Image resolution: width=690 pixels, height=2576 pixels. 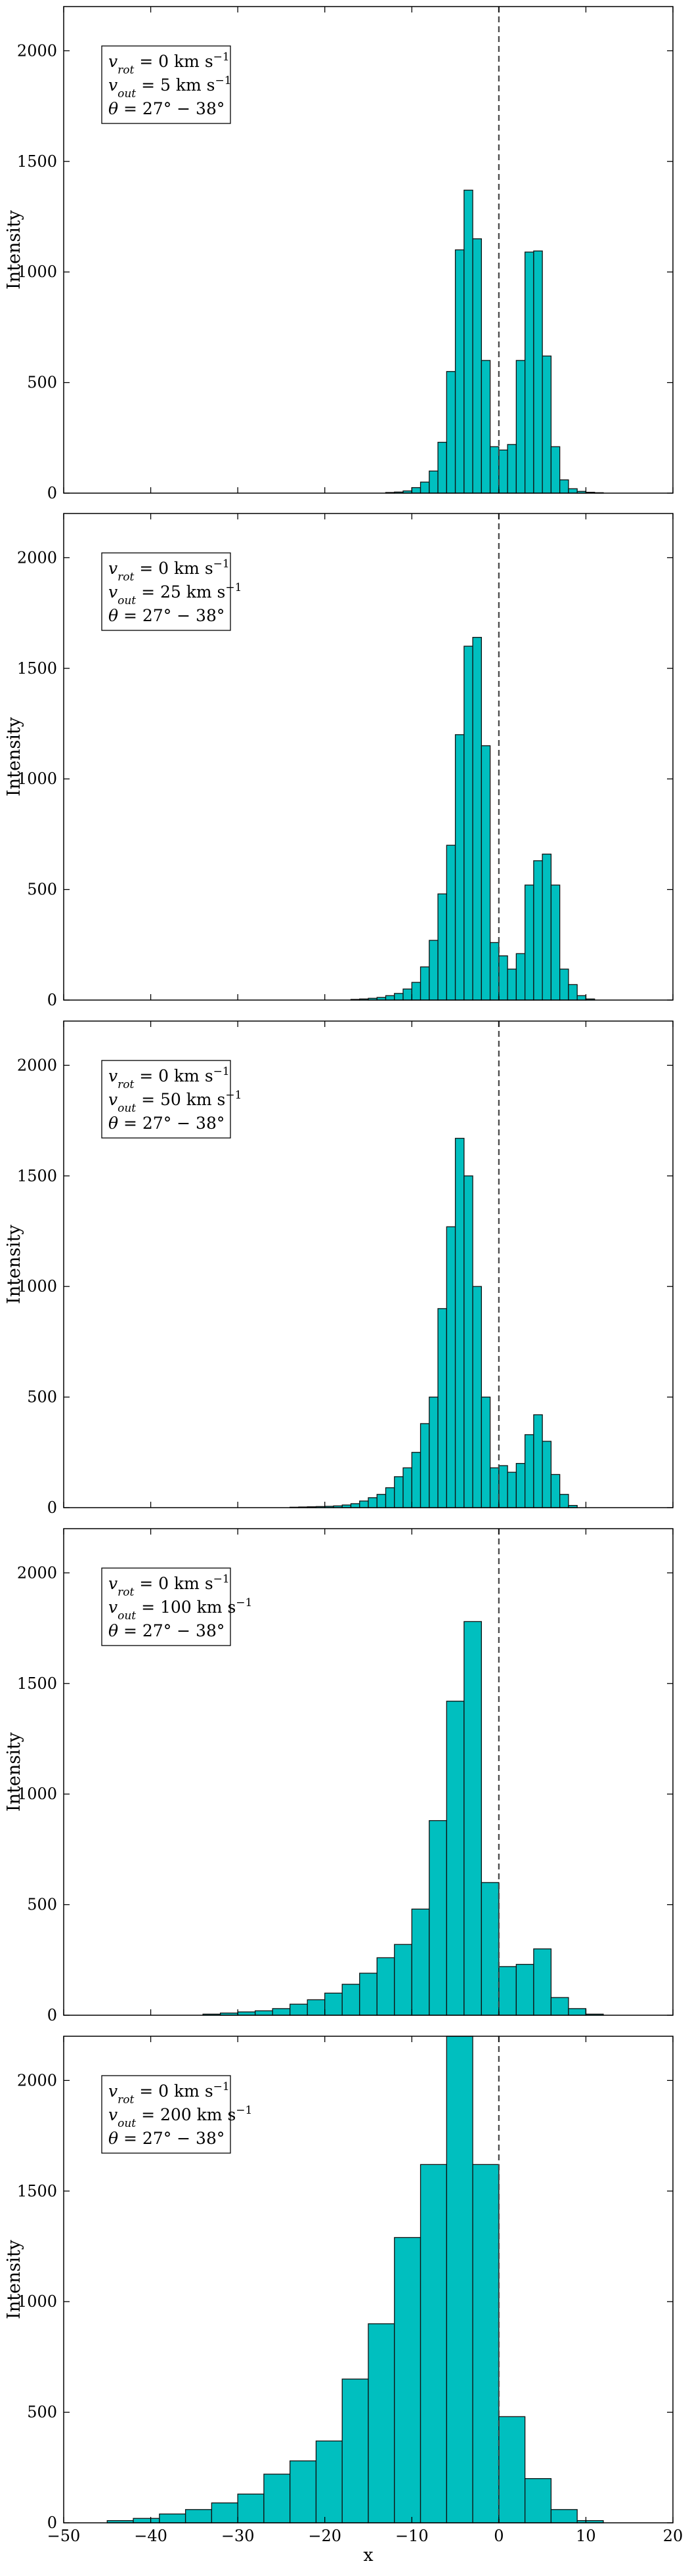 What do you see at coordinates (64, 2536) in the screenshot?
I see `x-tick-label: −50` at bounding box center [64, 2536].